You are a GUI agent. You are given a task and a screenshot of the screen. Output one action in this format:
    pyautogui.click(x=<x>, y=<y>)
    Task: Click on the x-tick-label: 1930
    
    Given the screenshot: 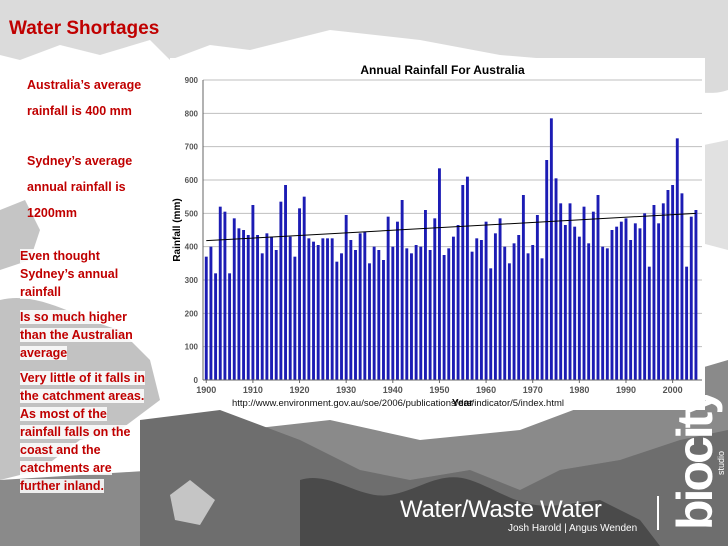 What is the action you would take?
    pyautogui.click(x=346, y=390)
    